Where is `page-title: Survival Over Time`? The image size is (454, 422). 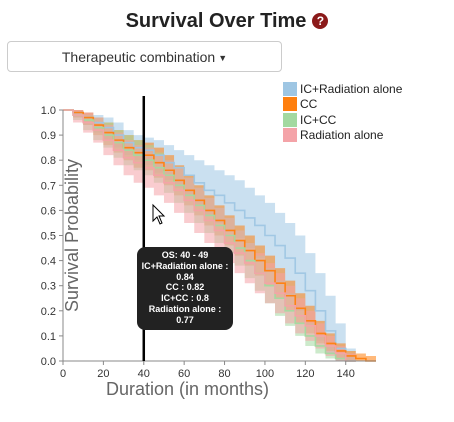
page-title: Survival Over Time is located at coordinates (216, 20).